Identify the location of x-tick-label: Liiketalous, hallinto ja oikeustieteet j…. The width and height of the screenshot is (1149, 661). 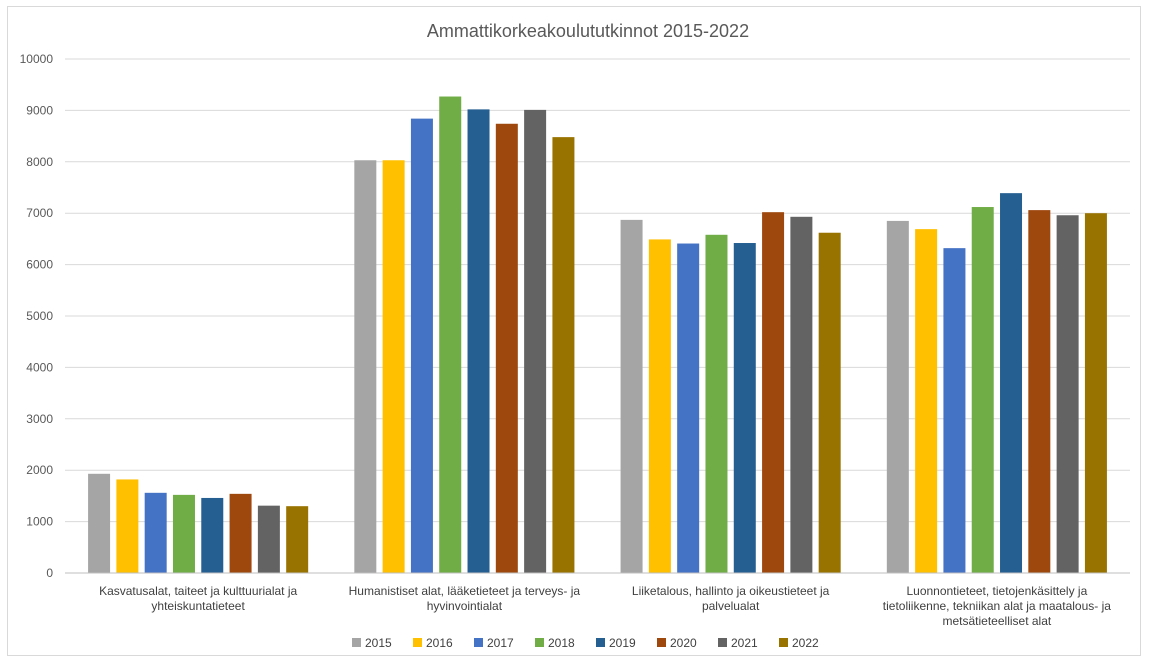
(731, 598).